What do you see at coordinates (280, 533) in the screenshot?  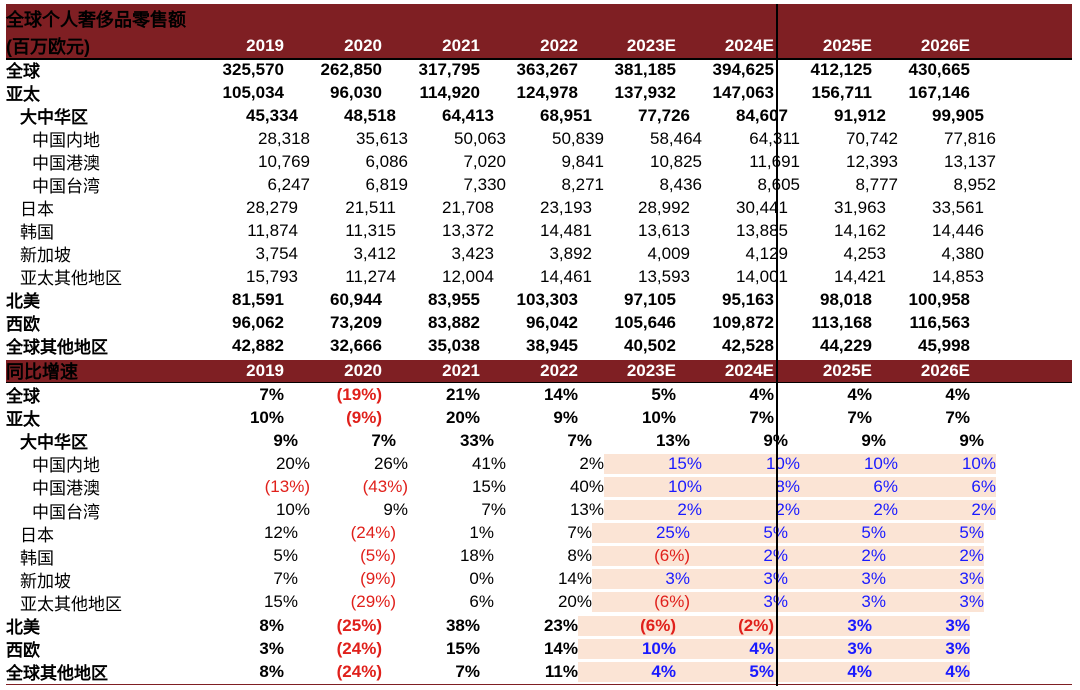 I see `growth-cell: 12%` at bounding box center [280, 533].